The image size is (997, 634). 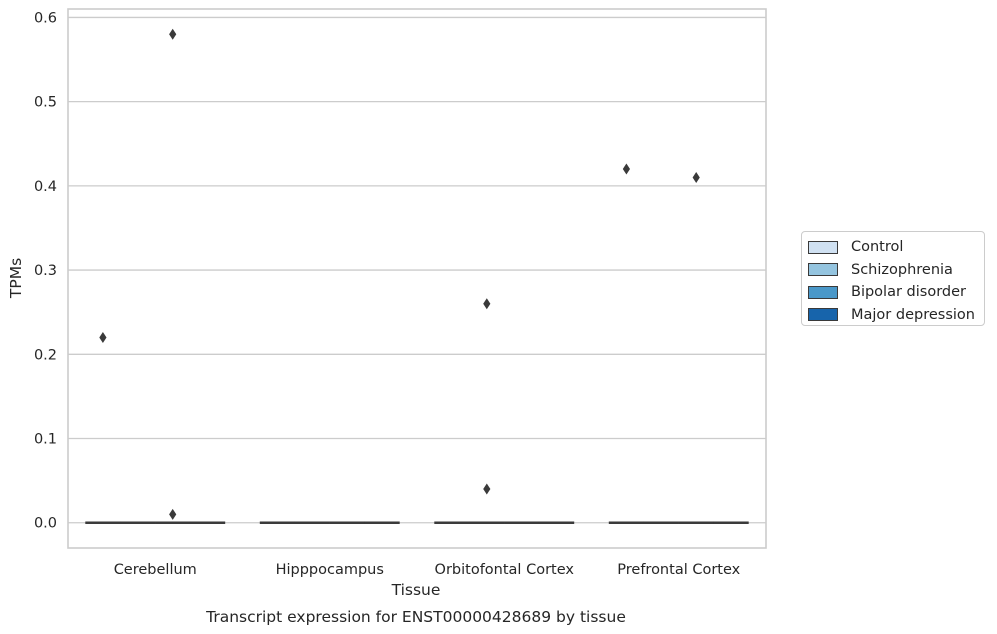 I want to click on y-tick-label: 0.2, so click(x=45, y=355).